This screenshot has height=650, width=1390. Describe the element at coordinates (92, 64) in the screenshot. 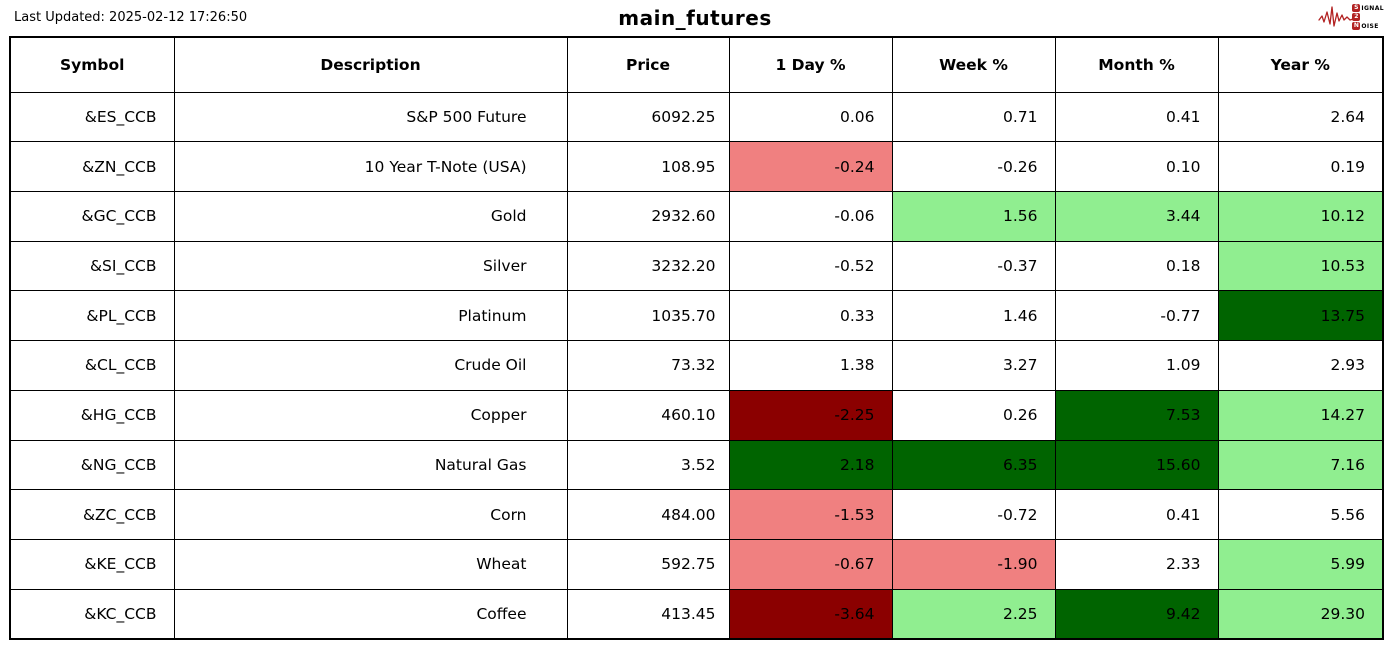

I see `column-header-symbol: Symbol` at that location.